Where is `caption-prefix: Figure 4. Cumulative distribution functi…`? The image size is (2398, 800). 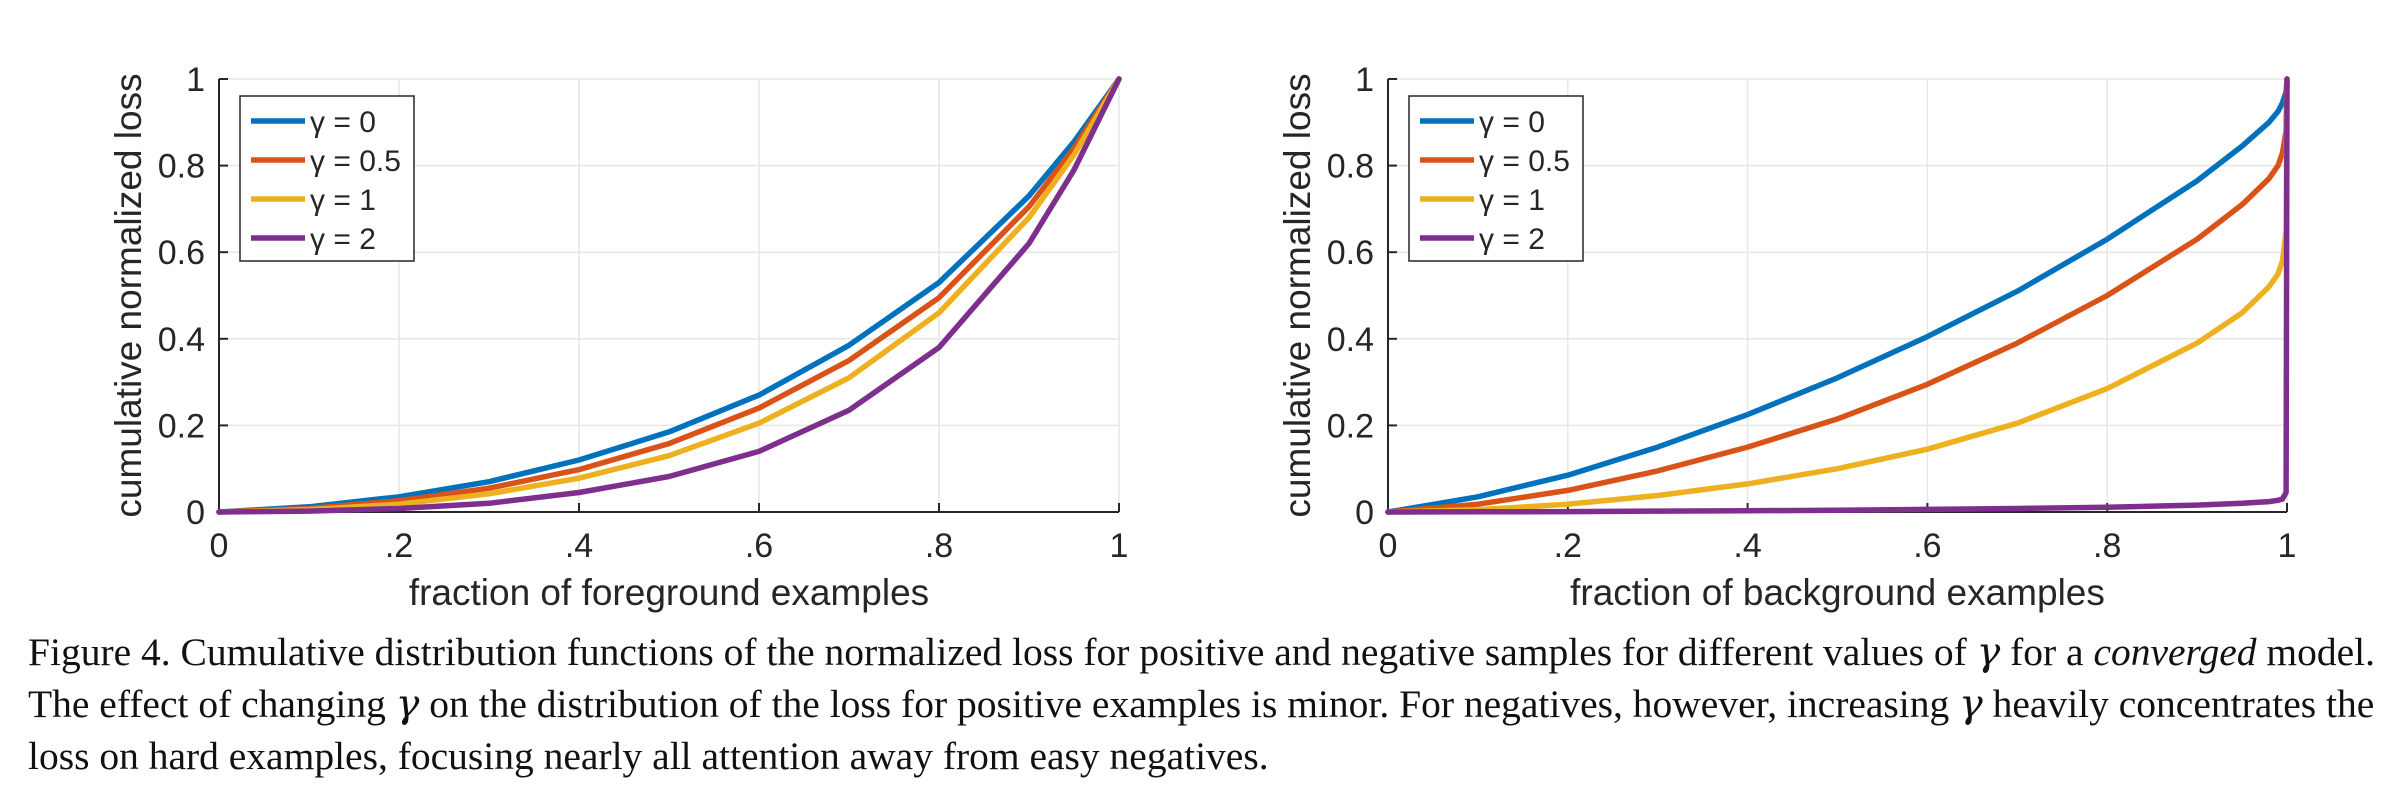
caption-prefix: Figure 4. Cumulative distribution functi… is located at coordinates (1002, 652).